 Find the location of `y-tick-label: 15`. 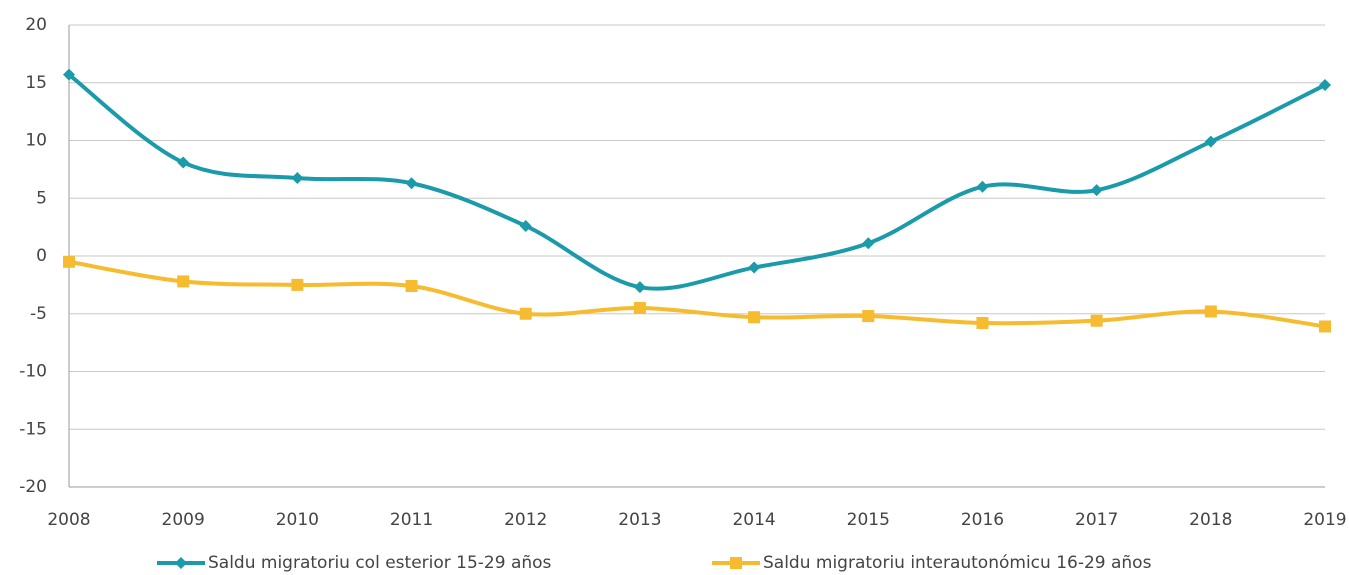

y-tick-label: 15 is located at coordinates (36, 83).